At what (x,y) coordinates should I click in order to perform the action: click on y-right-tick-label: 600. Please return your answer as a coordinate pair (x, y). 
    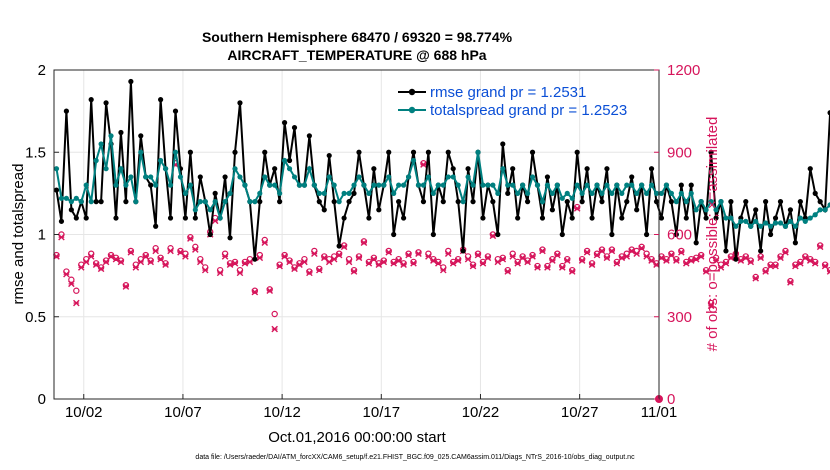
    Looking at the image, I should click on (679, 235).